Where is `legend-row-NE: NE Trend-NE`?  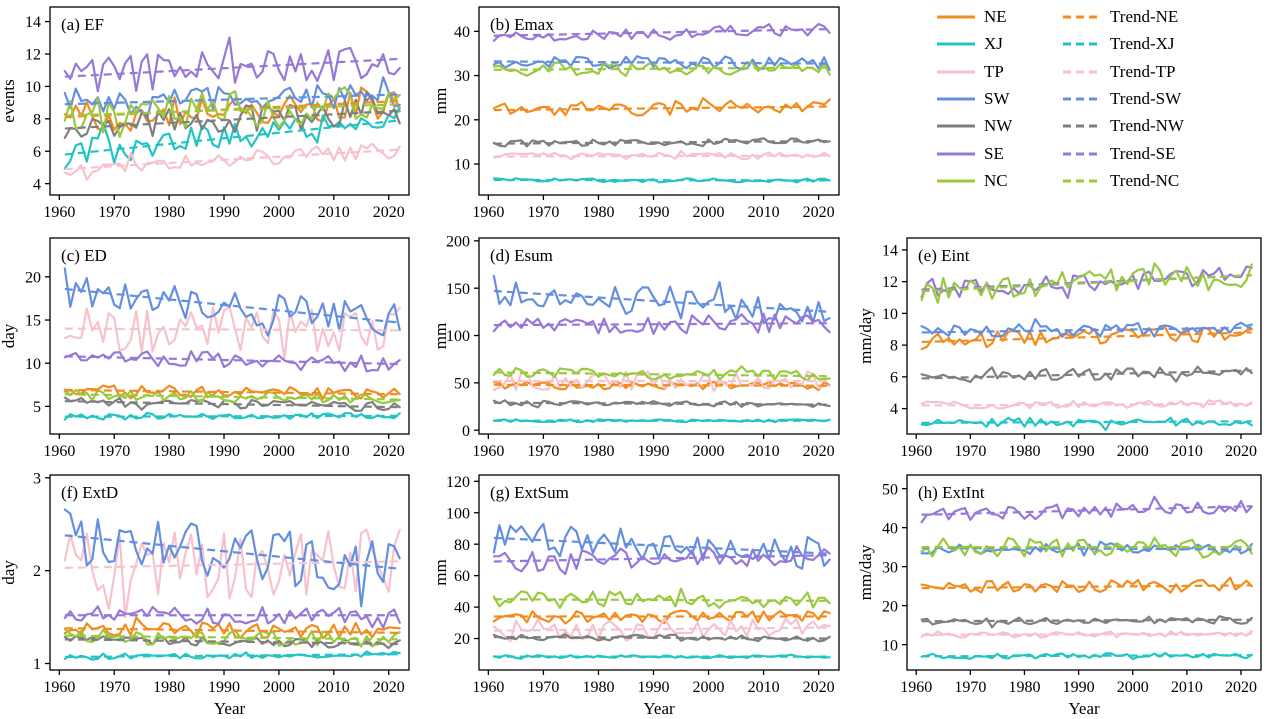
legend-row-NE: NE Trend-NE is located at coordinates (1069, 17).